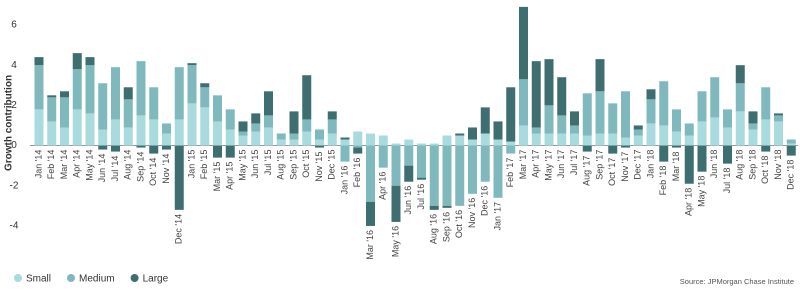 This screenshot has height=290, width=800. Describe the element at coordinates (727, 181) in the screenshot. I see `x-tick-label: Jul '18` at that location.